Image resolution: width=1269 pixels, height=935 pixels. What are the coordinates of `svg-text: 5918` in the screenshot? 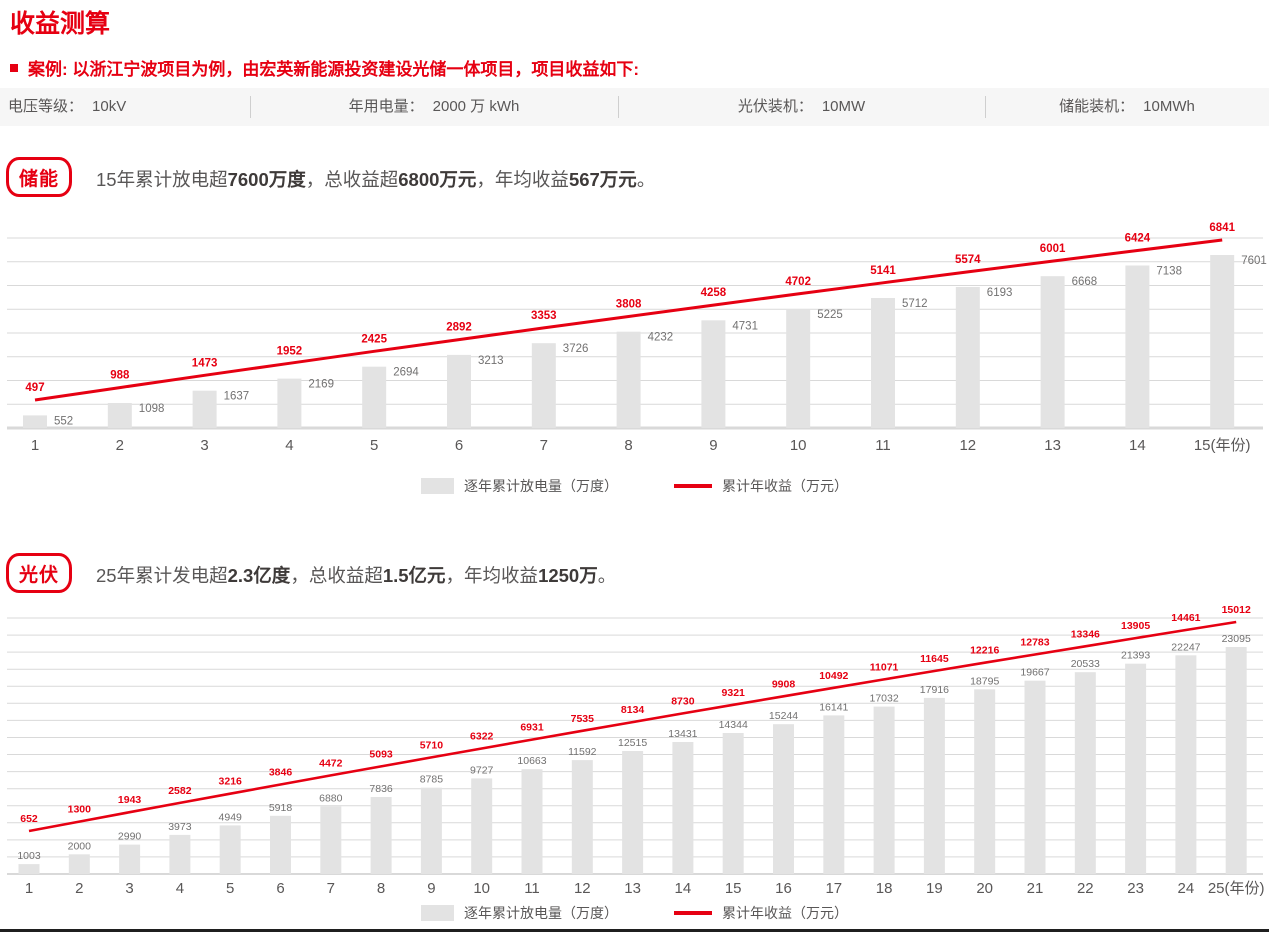 It's located at (281, 808).